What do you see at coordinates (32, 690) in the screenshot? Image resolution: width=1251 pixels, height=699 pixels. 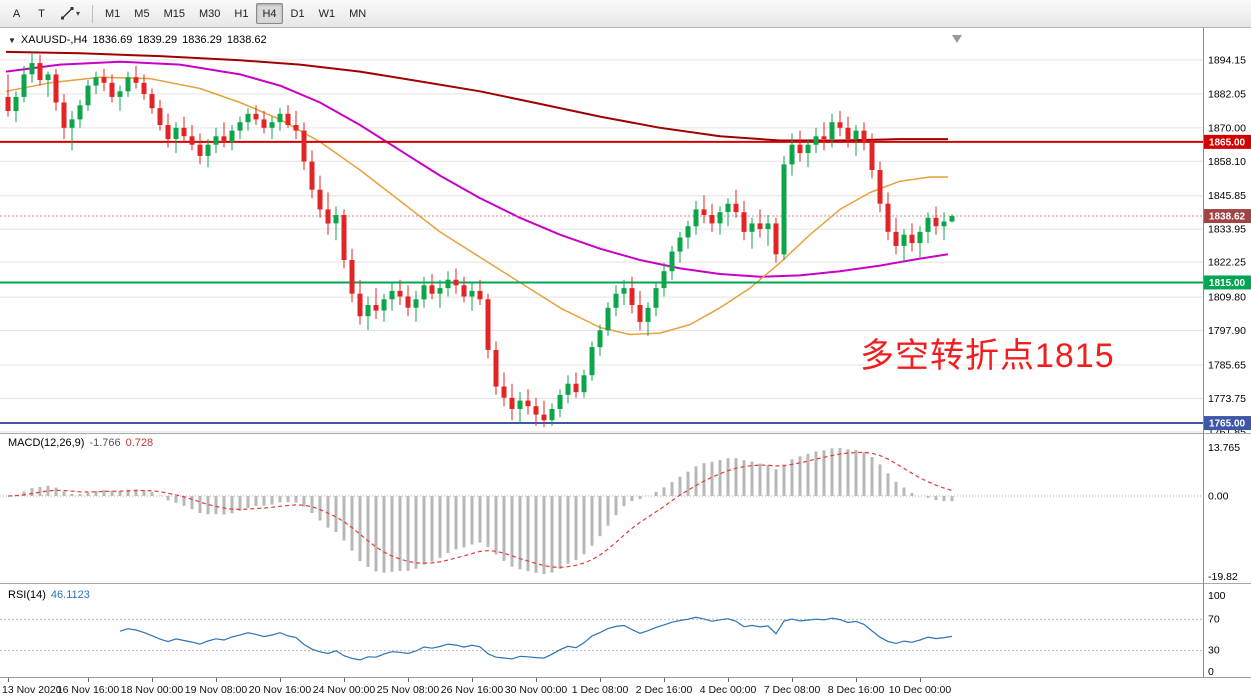 I see `time-axis-label: 13 Nov 2020` at bounding box center [32, 690].